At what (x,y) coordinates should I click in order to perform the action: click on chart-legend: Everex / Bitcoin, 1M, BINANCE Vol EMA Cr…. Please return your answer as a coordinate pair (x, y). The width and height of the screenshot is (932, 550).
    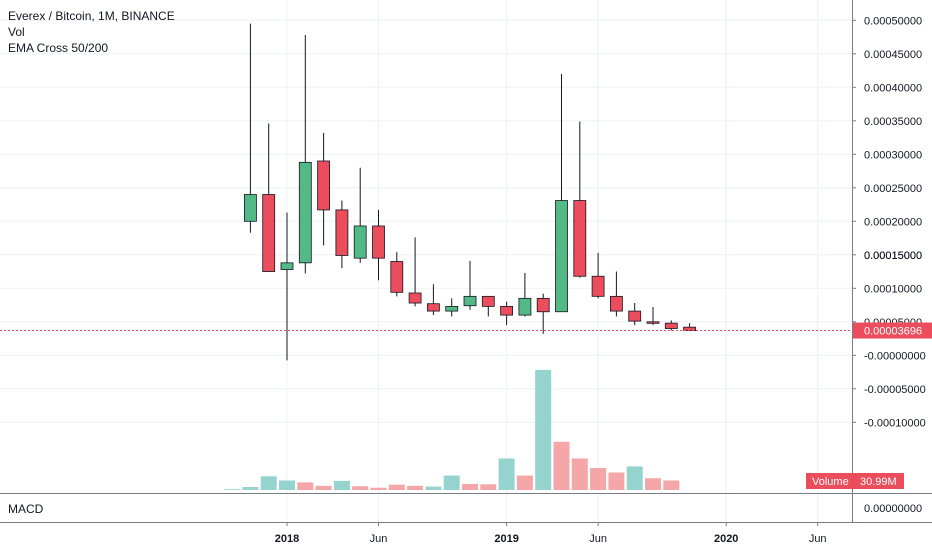
    Looking at the image, I should click on (91, 32).